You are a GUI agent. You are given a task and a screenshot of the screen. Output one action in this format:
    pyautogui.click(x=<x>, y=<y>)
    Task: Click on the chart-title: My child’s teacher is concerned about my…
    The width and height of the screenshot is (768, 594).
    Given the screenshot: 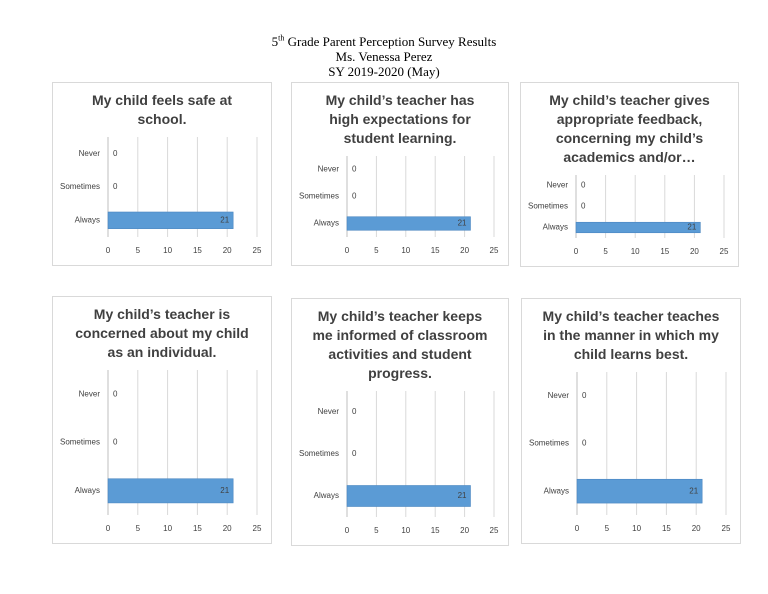 What is the action you would take?
    pyautogui.click(x=162, y=333)
    